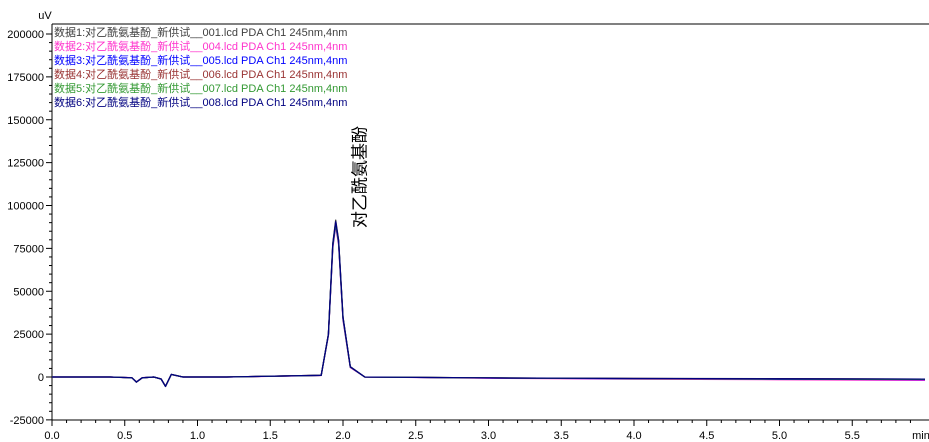 The image size is (929, 442). I want to click on x-tick-label: 1.5, so click(270, 436).